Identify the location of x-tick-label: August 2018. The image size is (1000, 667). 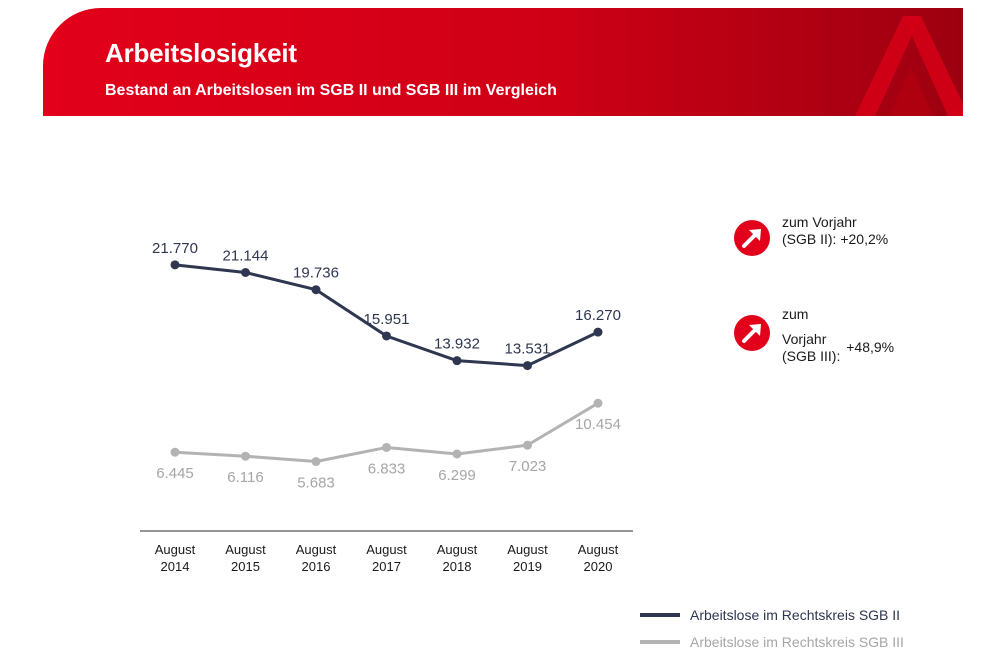
(457, 558).